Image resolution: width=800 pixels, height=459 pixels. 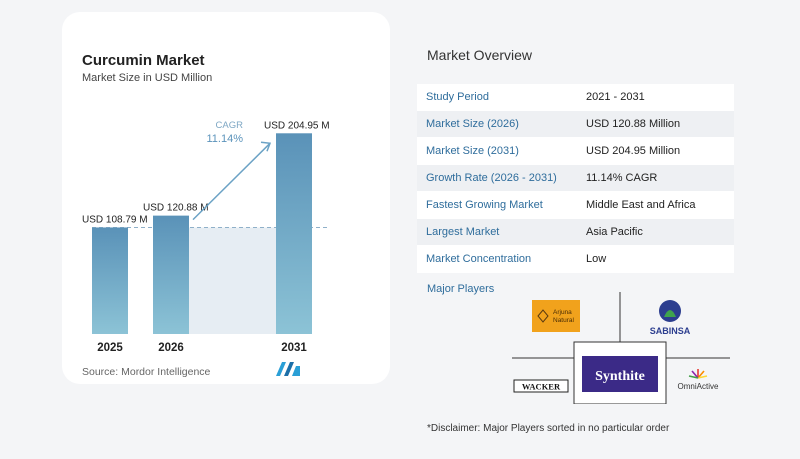 I want to click on svg-text: Natural, so click(x=564, y=320).